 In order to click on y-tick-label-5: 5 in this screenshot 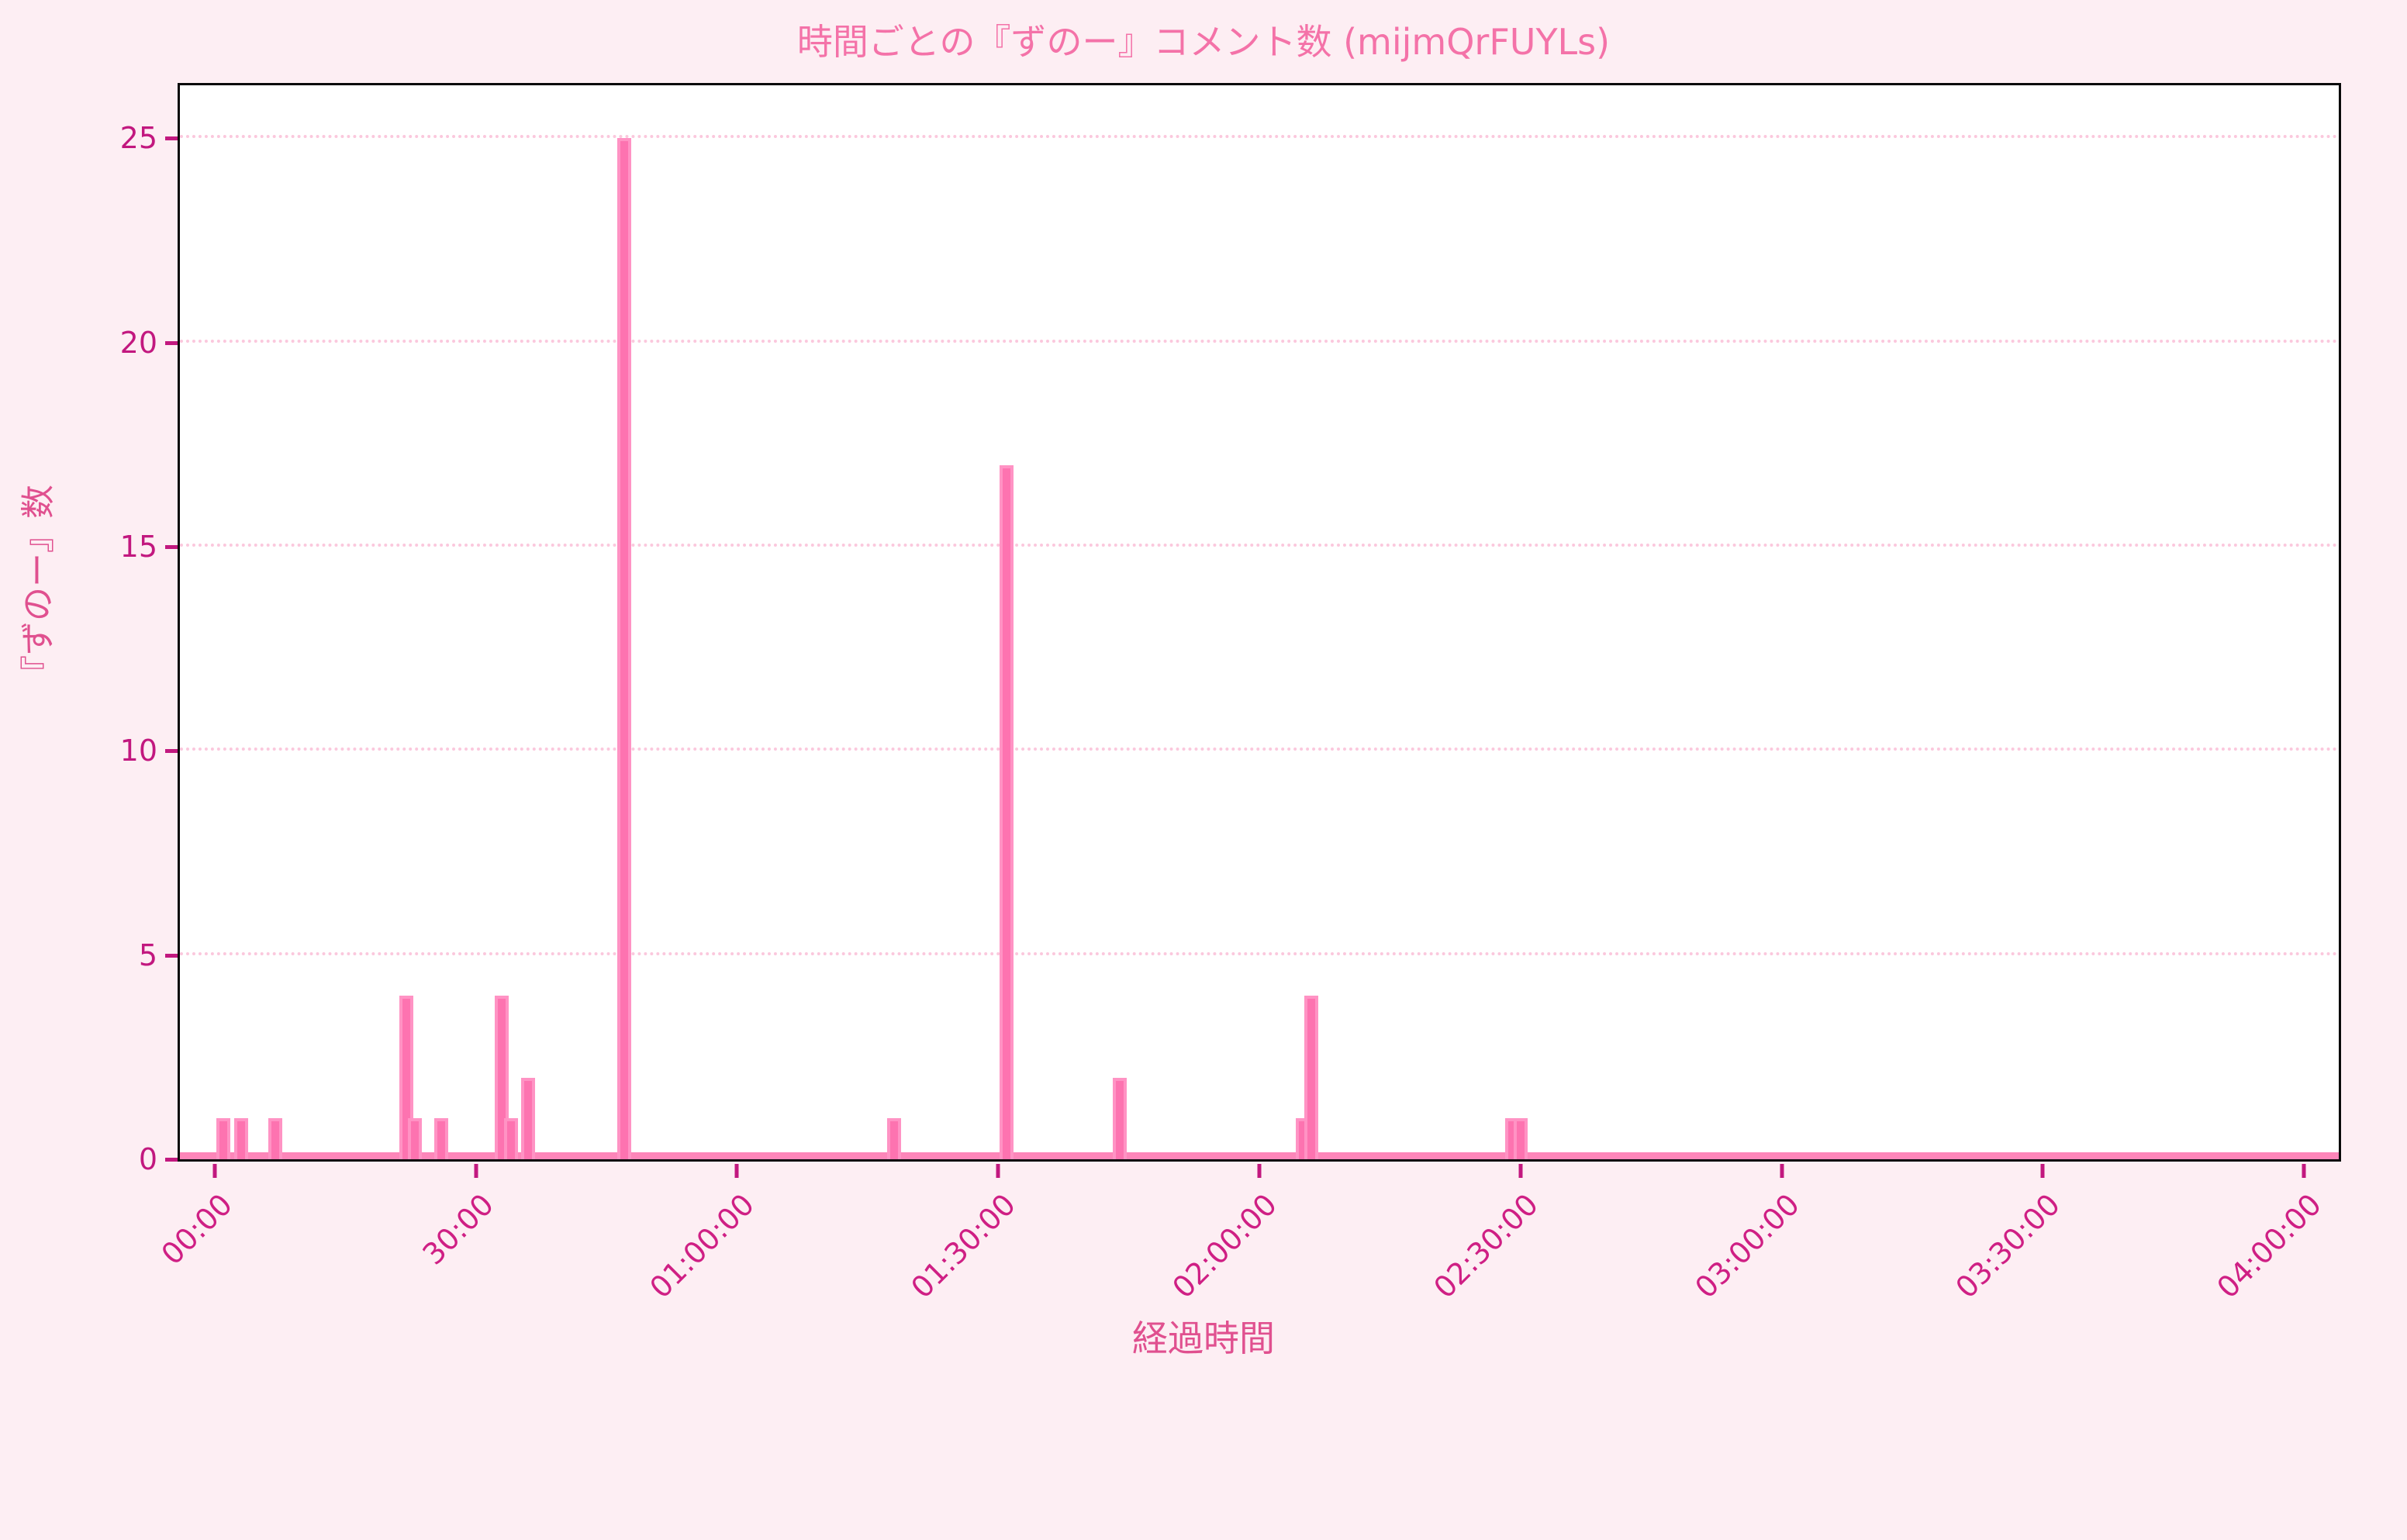, I will do `click(147, 954)`.